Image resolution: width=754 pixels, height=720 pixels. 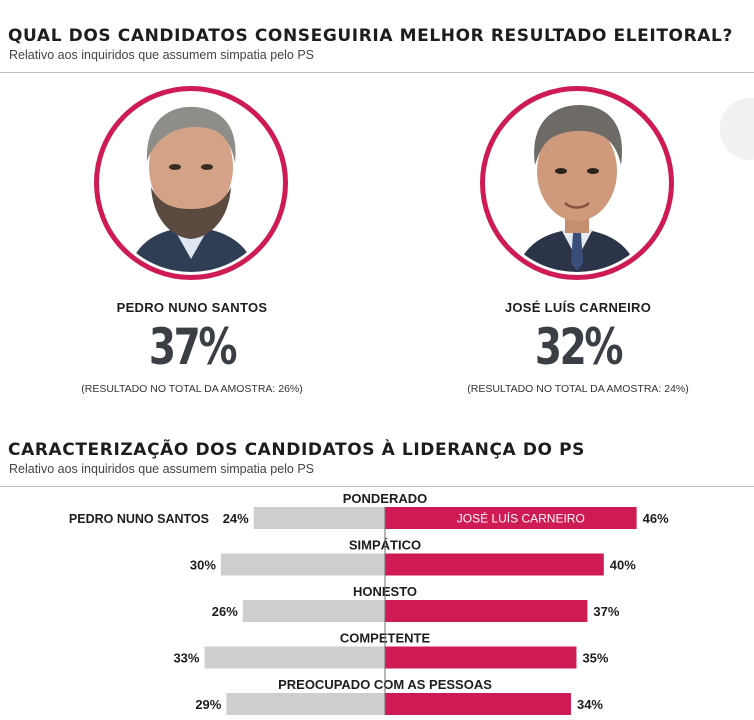 What do you see at coordinates (606, 611) in the screenshot?
I see `value-label-right: 37%` at bounding box center [606, 611].